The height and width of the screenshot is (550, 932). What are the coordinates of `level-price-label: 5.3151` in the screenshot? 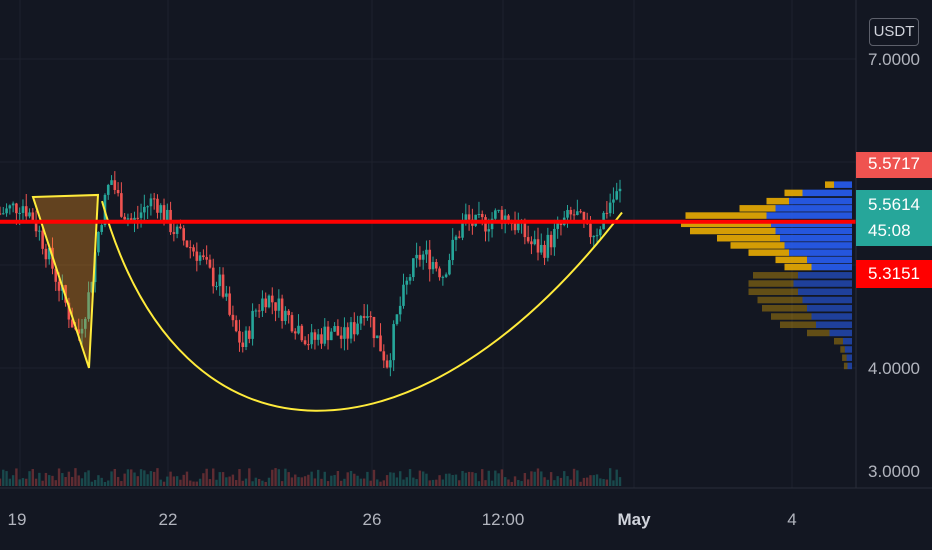 It's located at (894, 274).